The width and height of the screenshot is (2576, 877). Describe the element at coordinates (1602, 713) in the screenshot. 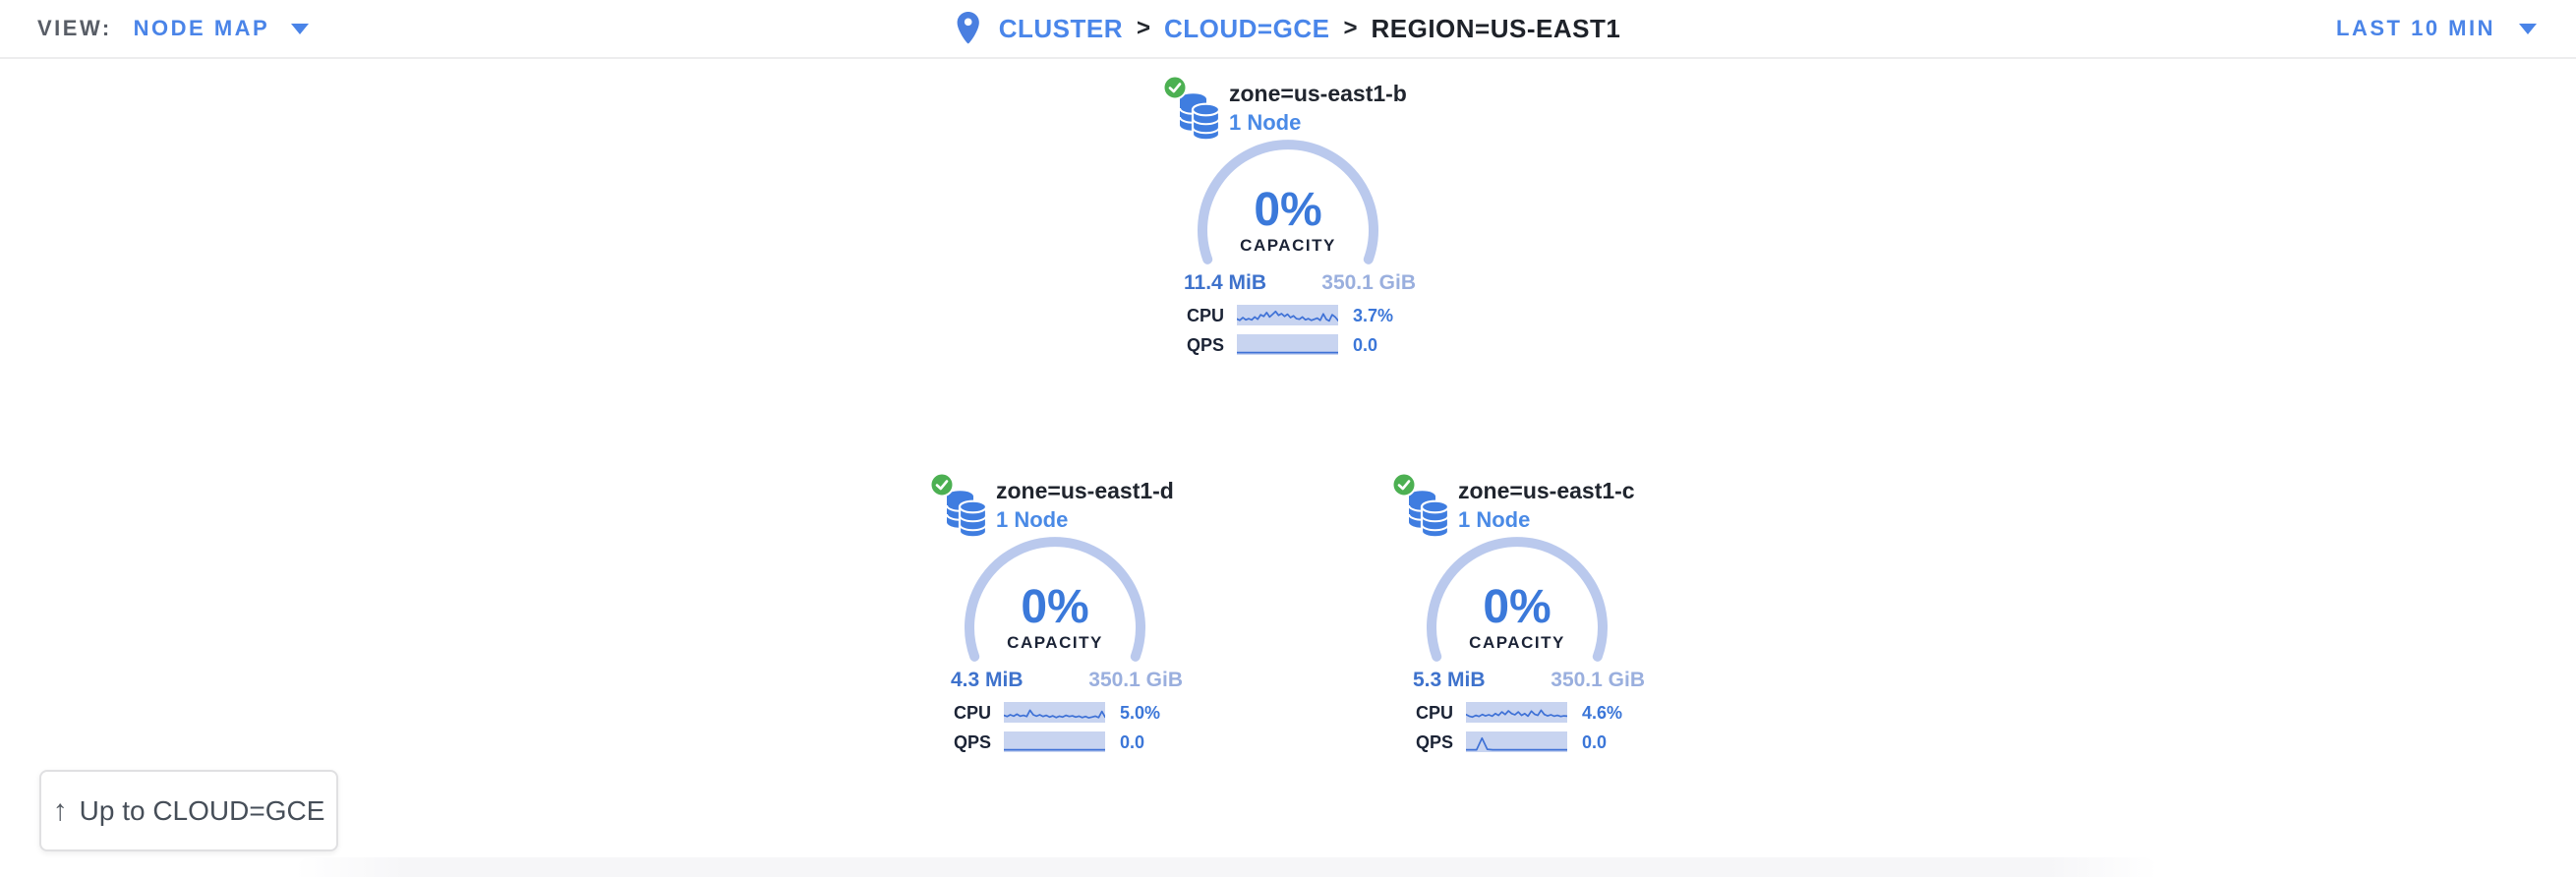

I see `cpu-value: 4.6%` at that location.